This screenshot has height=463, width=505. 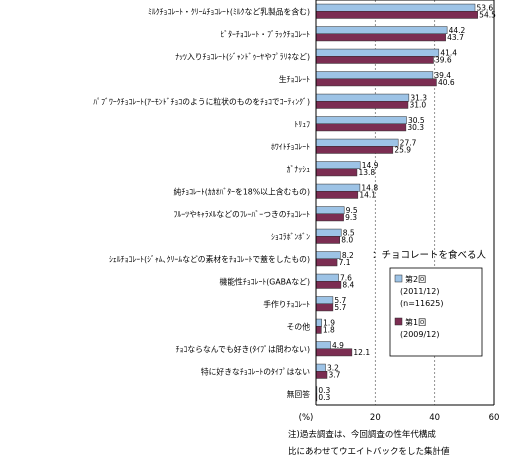 I want to click on data-label: 44.2, so click(x=457, y=30).